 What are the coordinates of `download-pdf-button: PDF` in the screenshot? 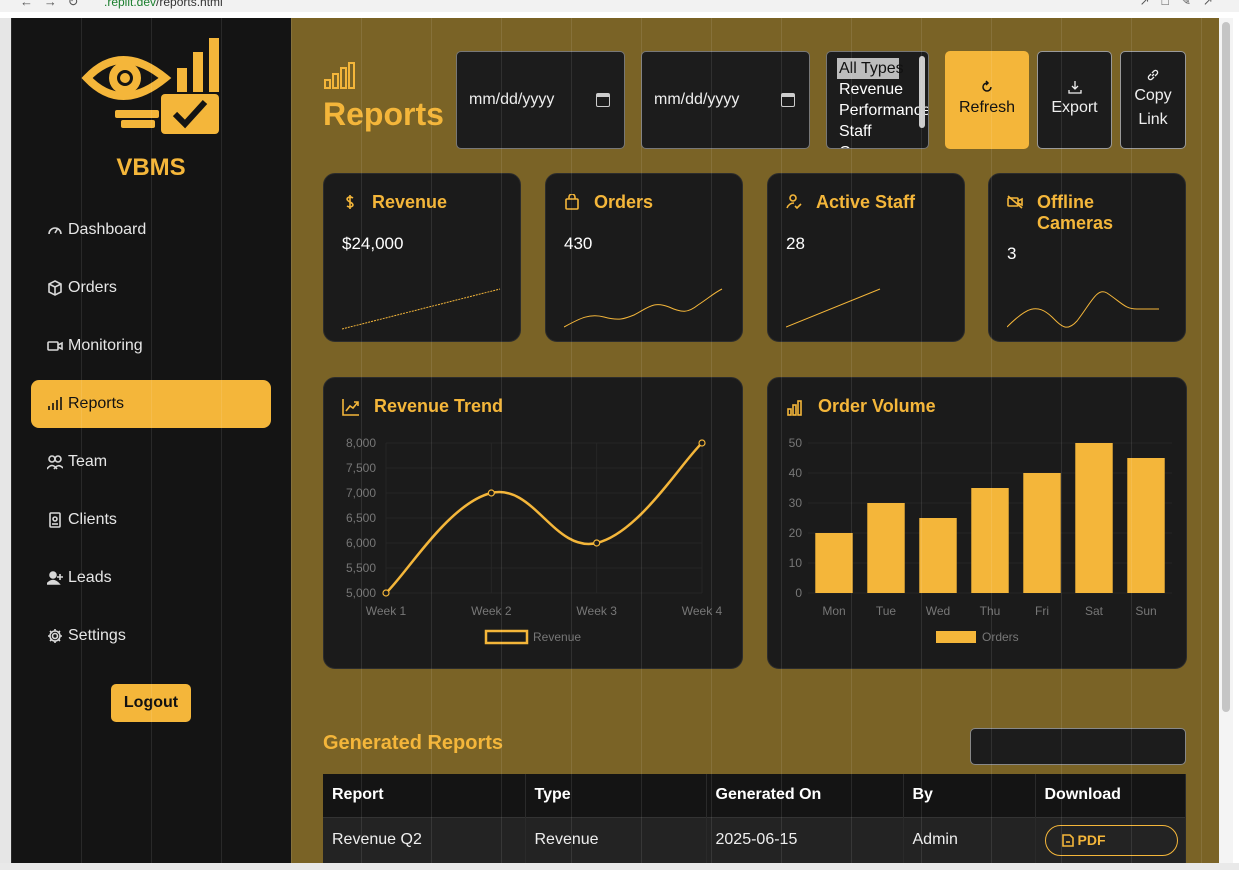 It's located at (1111, 840).